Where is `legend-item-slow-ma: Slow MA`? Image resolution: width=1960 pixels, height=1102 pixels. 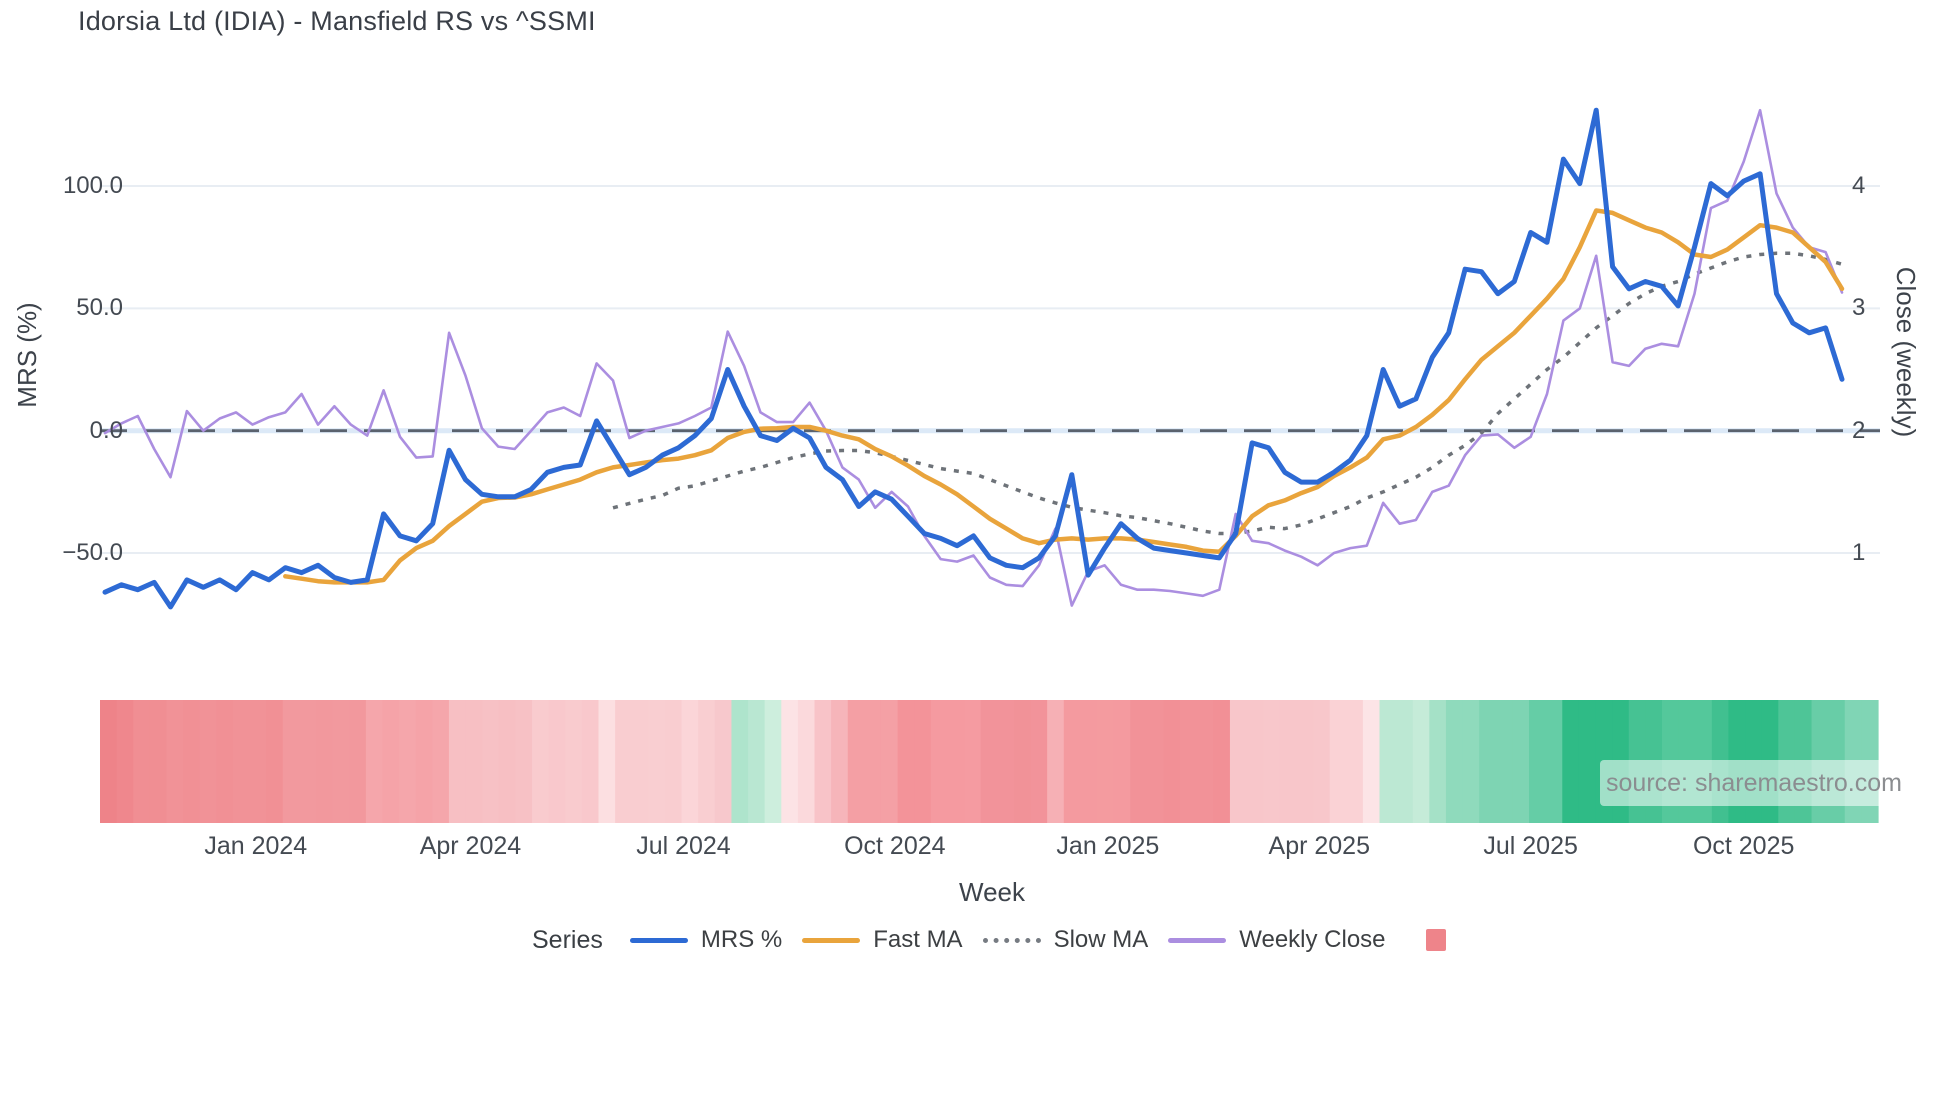 legend-item-slow-ma: Slow MA is located at coordinates (1065, 940).